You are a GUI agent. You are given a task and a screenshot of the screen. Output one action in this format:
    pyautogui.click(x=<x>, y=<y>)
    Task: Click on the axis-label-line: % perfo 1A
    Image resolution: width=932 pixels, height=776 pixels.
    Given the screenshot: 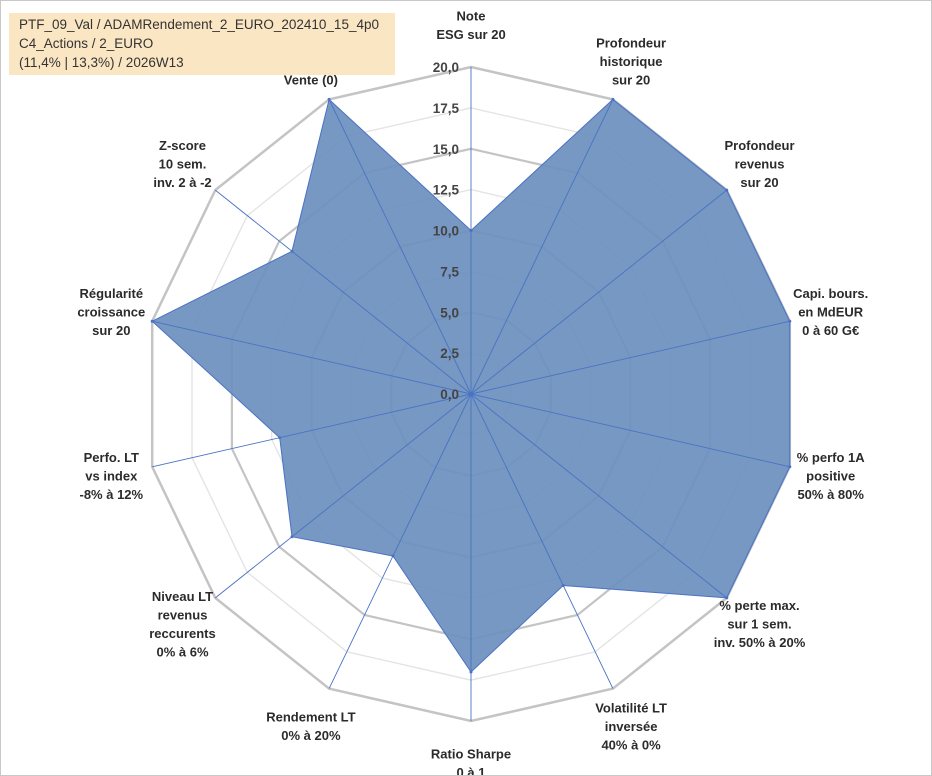 What is the action you would take?
    pyautogui.click(x=831, y=457)
    